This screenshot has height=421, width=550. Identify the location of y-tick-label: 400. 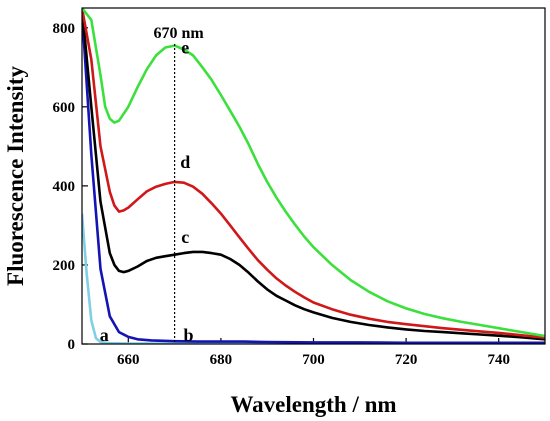
(64, 187).